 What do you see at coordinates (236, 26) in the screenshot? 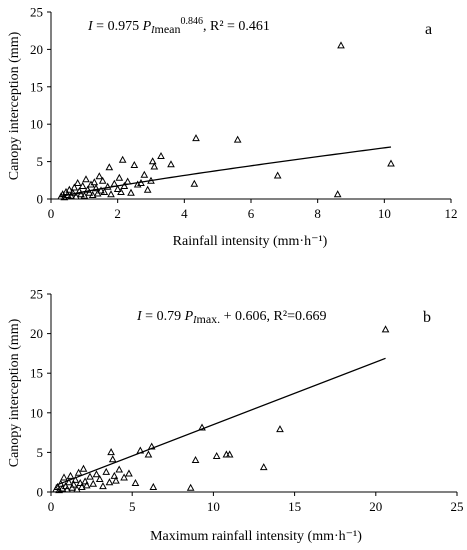
I see `equation-fit-stats: , R² = 0.461` at bounding box center [236, 26].